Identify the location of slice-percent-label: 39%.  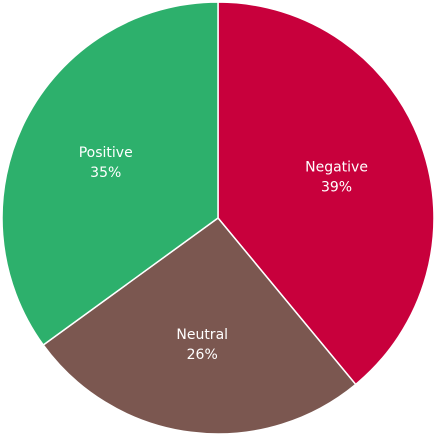
(336, 187).